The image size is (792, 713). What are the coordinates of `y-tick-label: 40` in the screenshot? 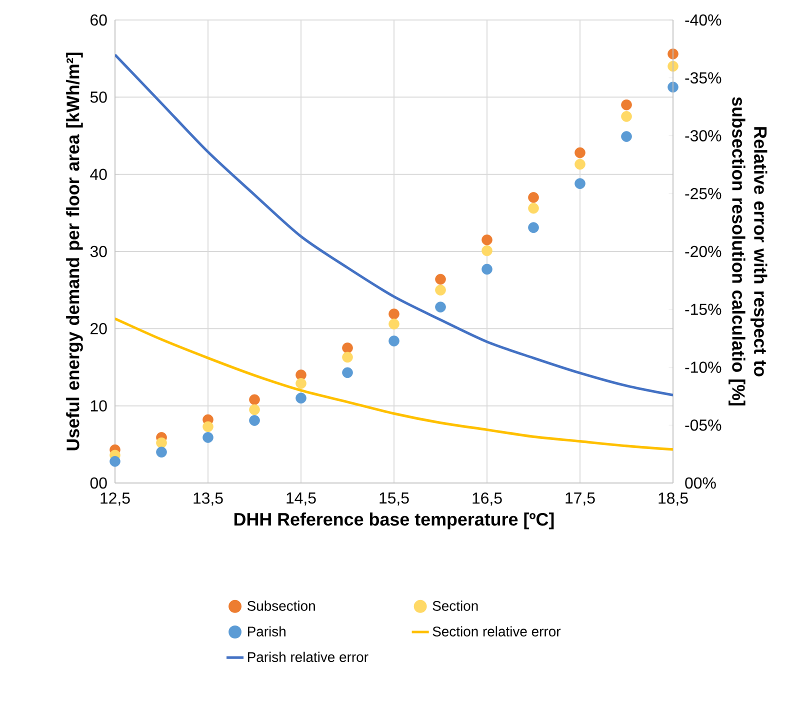 It's located at (98, 174).